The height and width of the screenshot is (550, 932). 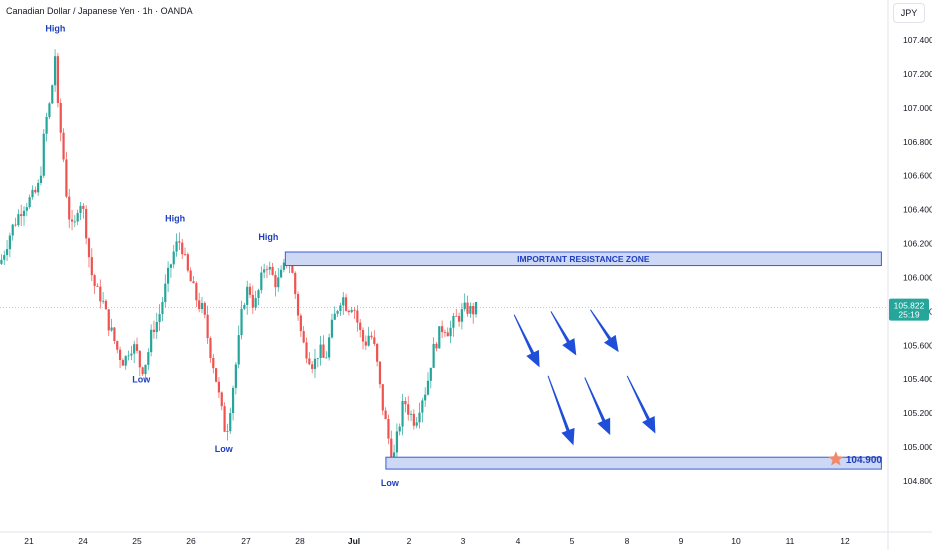 I want to click on support-zone, so click(x=633, y=463).